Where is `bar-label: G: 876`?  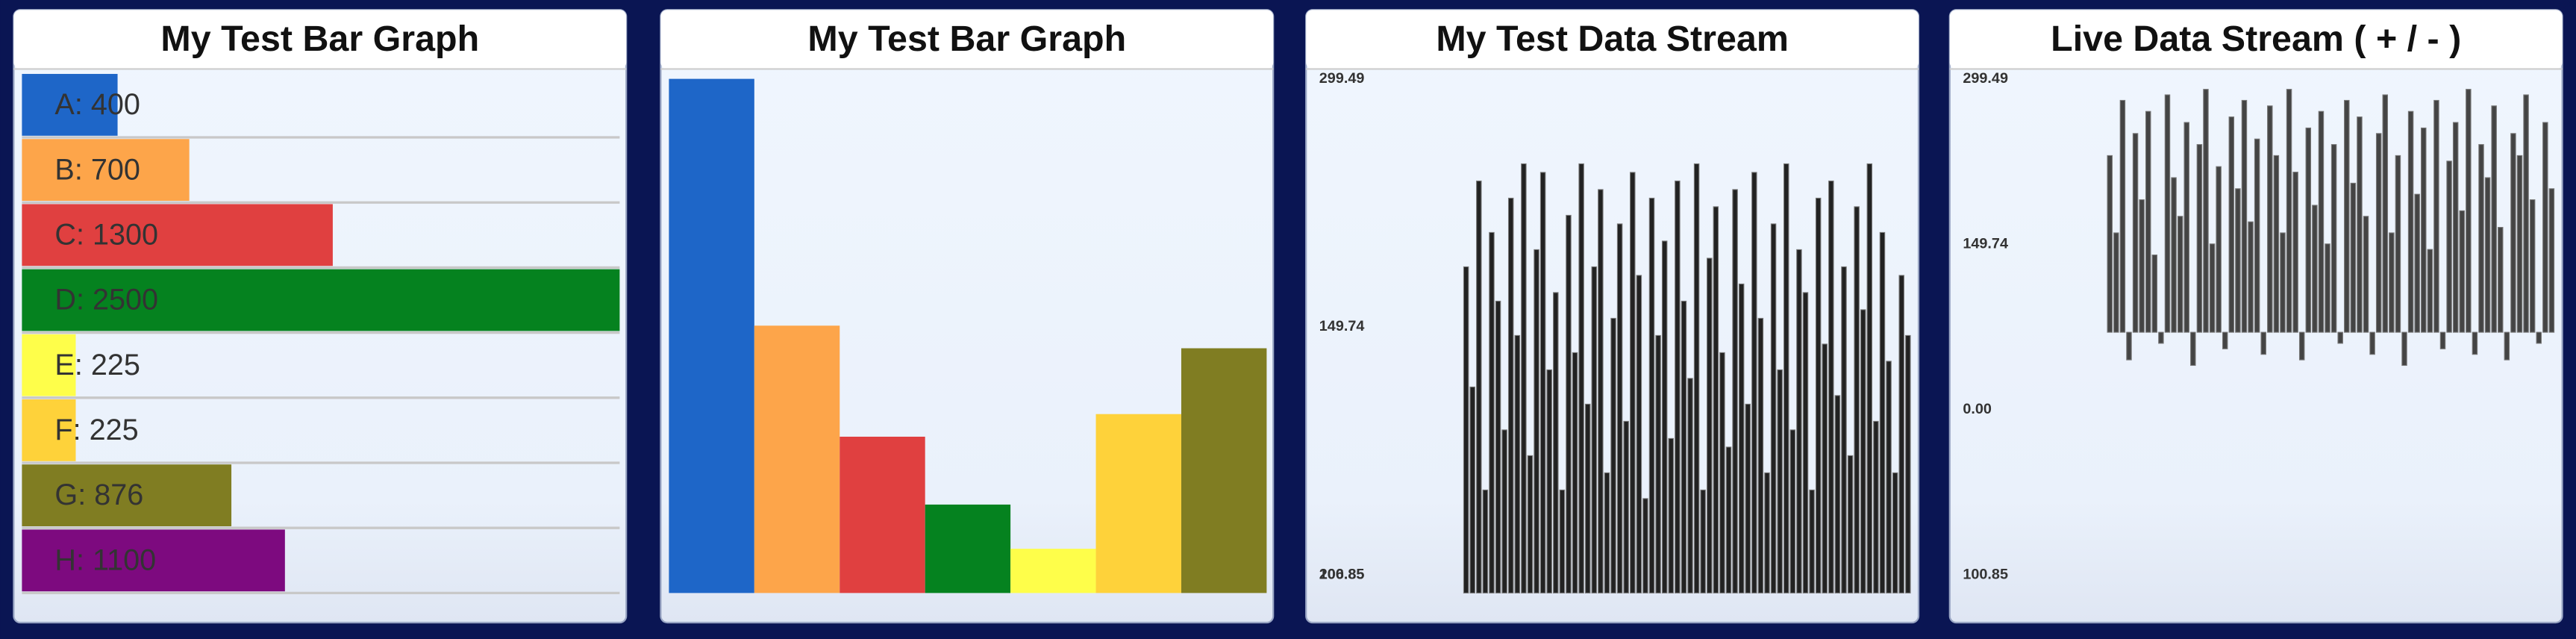
bar-label: G: 876 is located at coordinates (98, 495).